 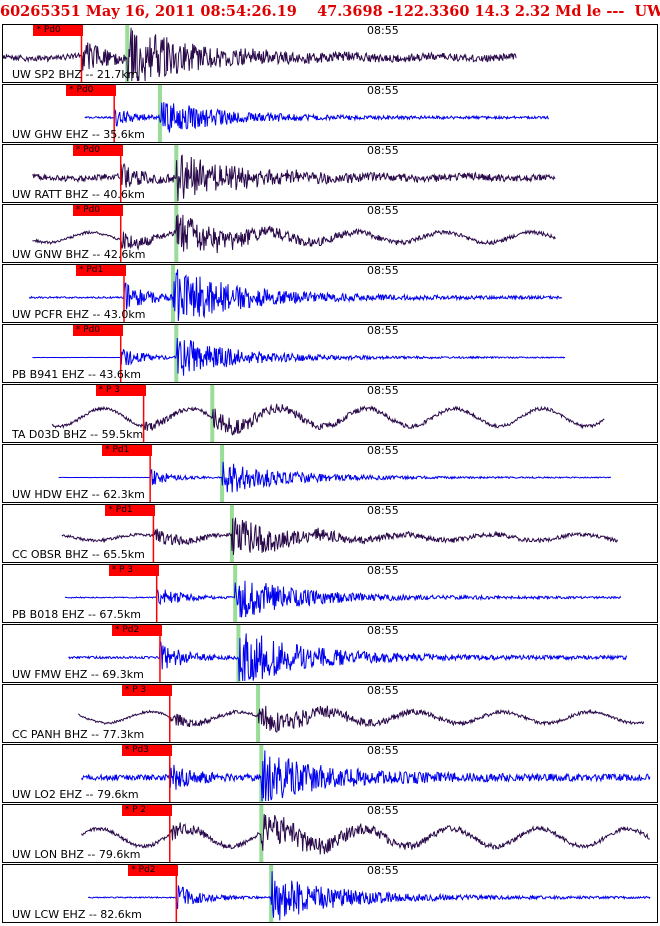 What do you see at coordinates (75, 74) in the screenshot?
I see `station-label: UW SP2 BHZ -- 21.7km` at bounding box center [75, 74].